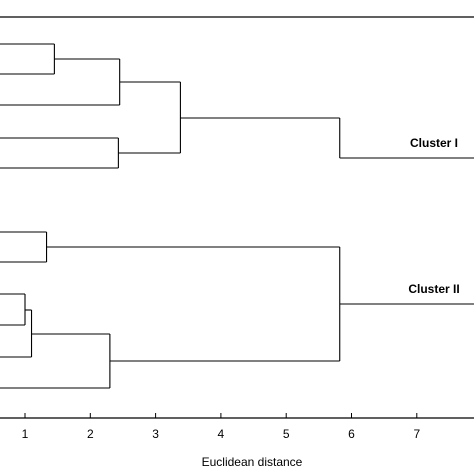  Describe the element at coordinates (155, 434) in the screenshot. I see `x-tick-label: 3` at that location.